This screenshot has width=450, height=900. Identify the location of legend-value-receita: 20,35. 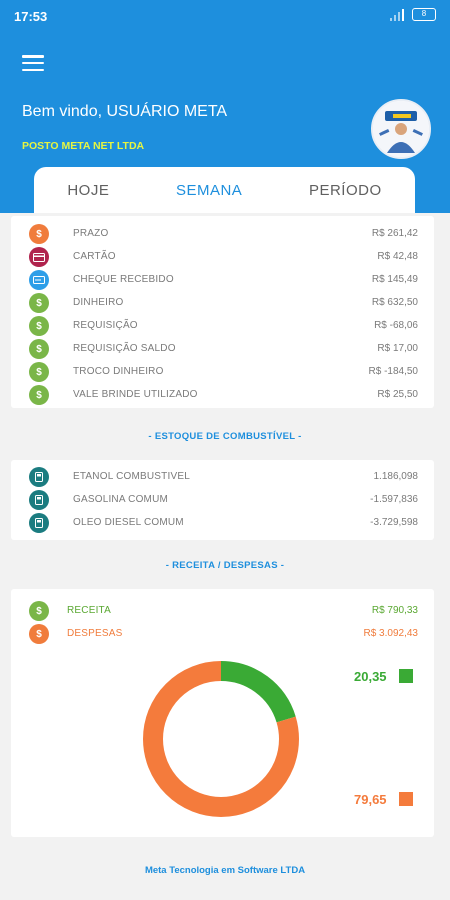
(370, 676).